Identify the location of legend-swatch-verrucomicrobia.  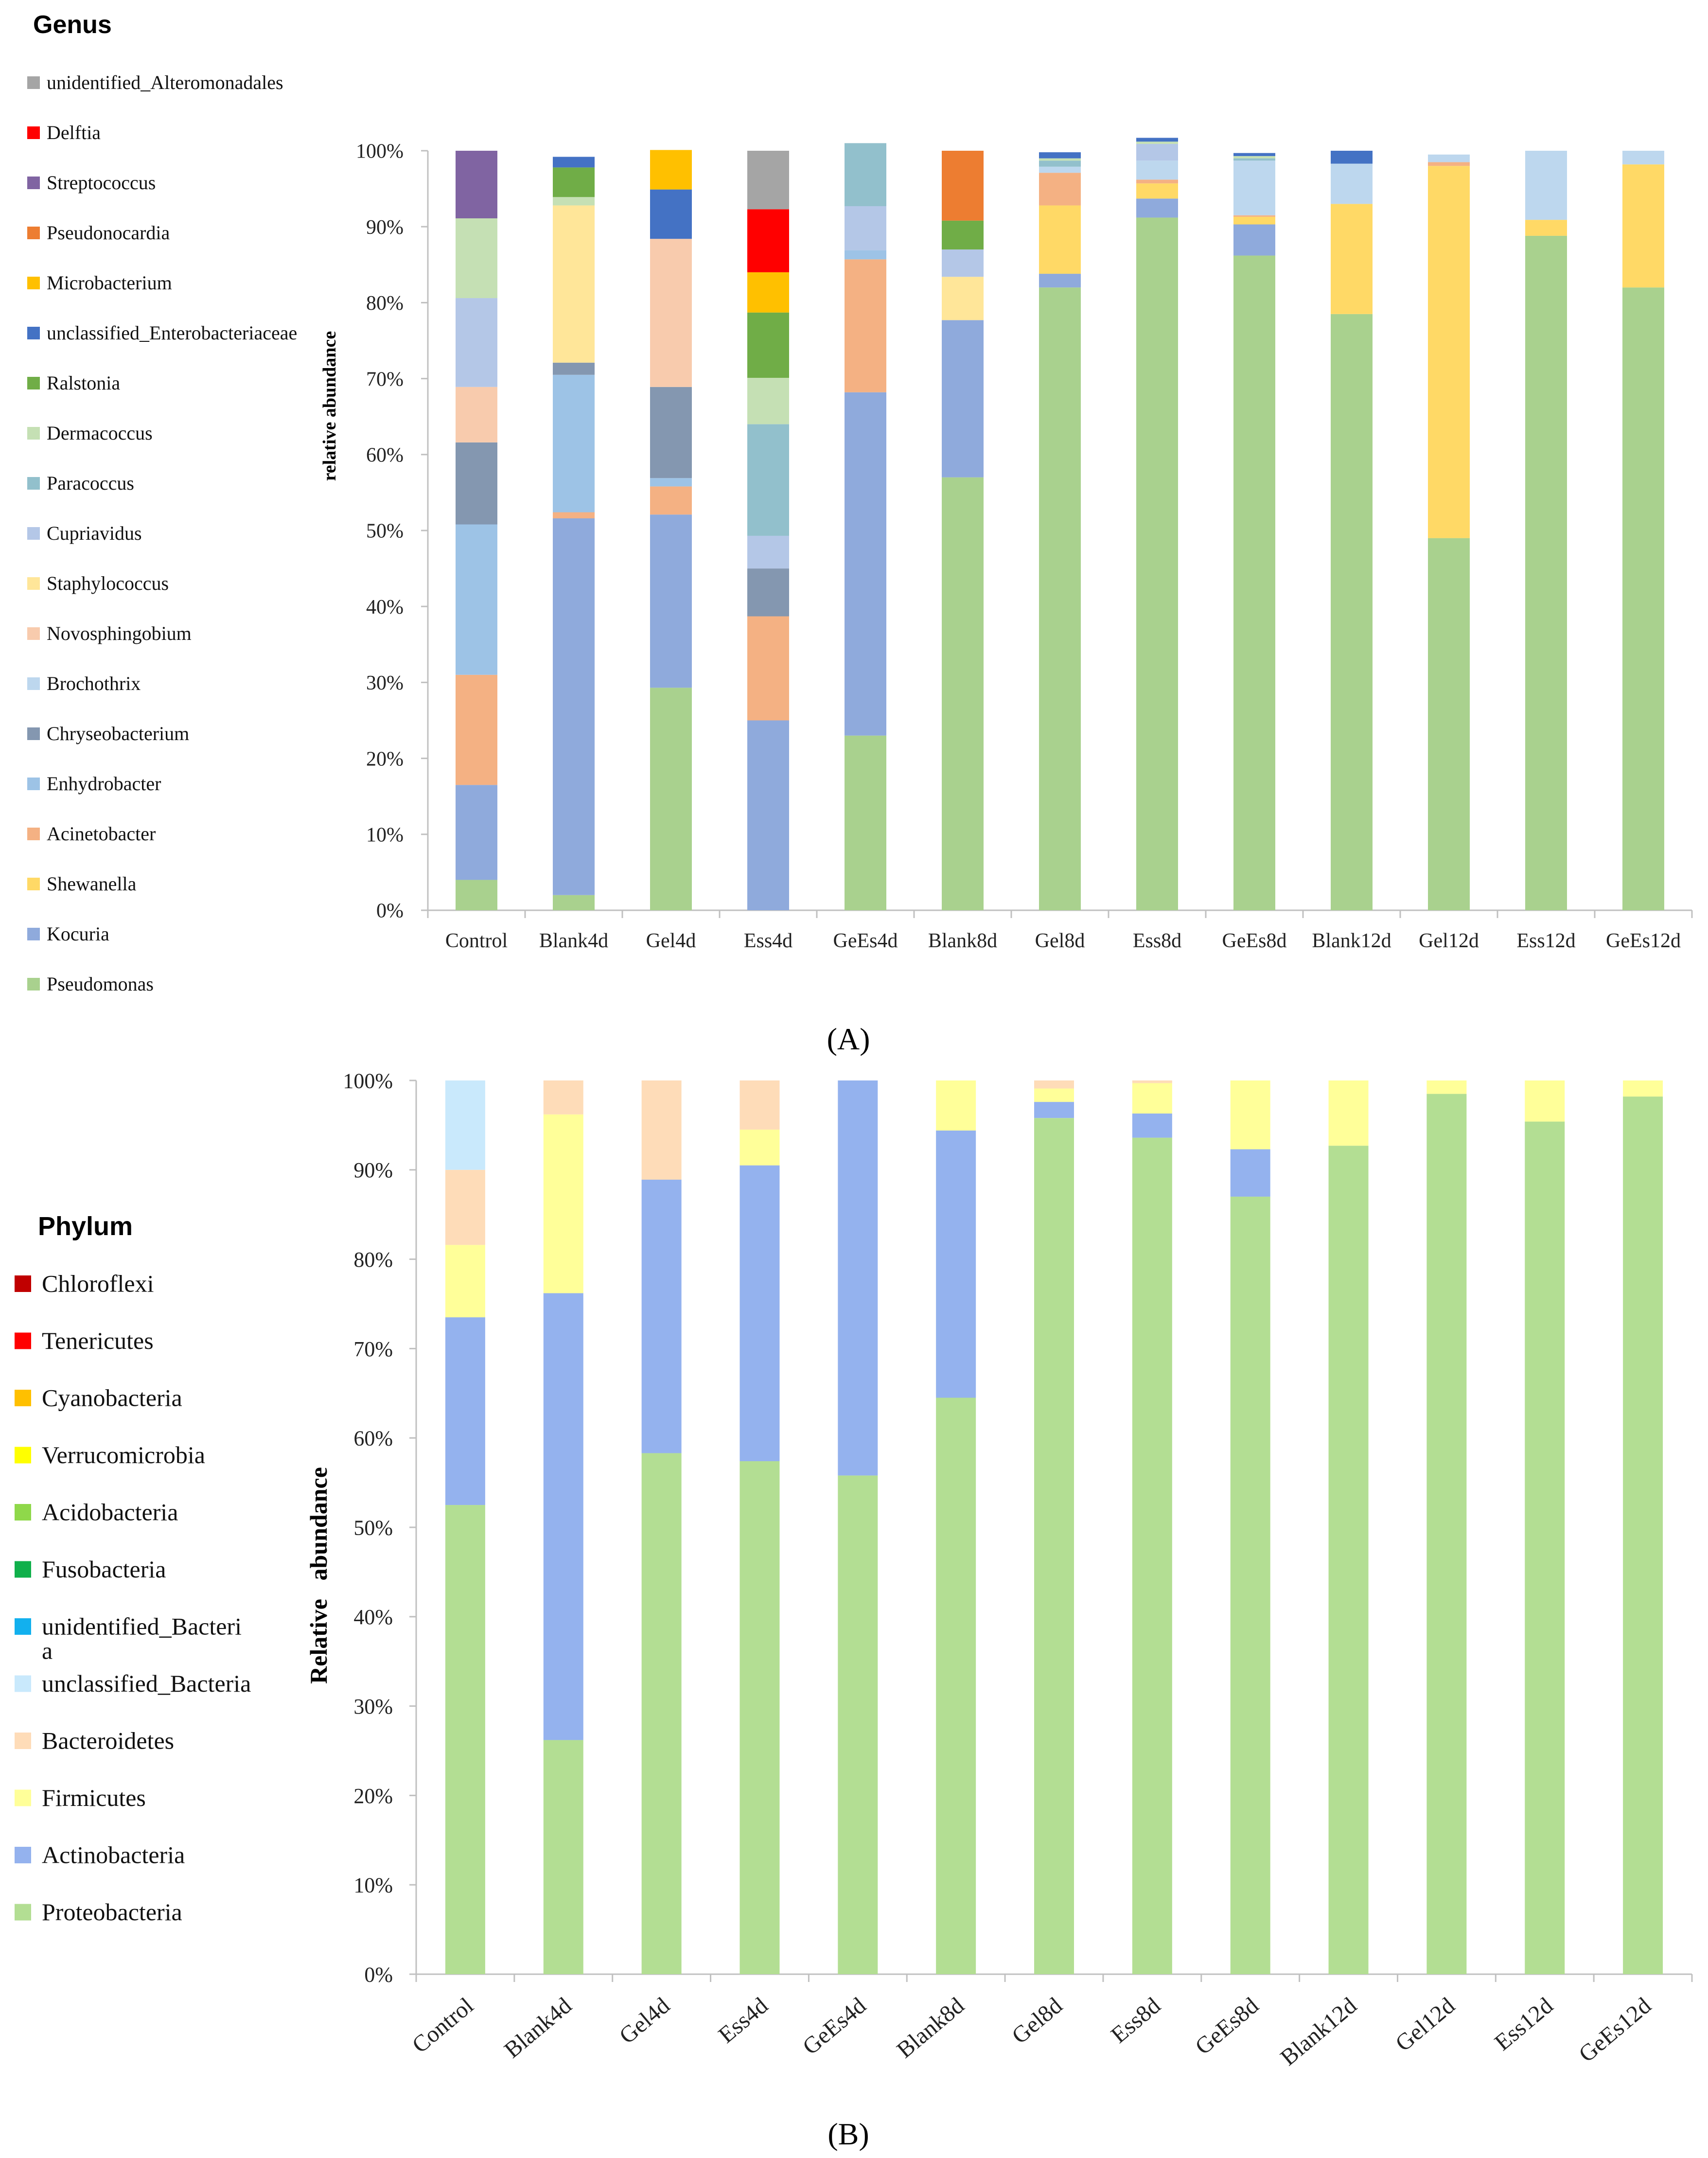
(23, 1455).